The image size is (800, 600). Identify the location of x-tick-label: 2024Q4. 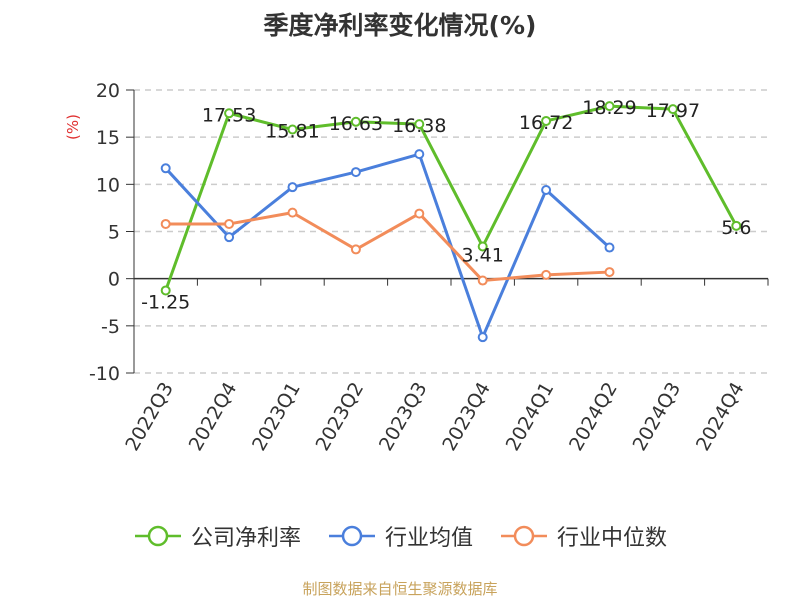
(720, 417).